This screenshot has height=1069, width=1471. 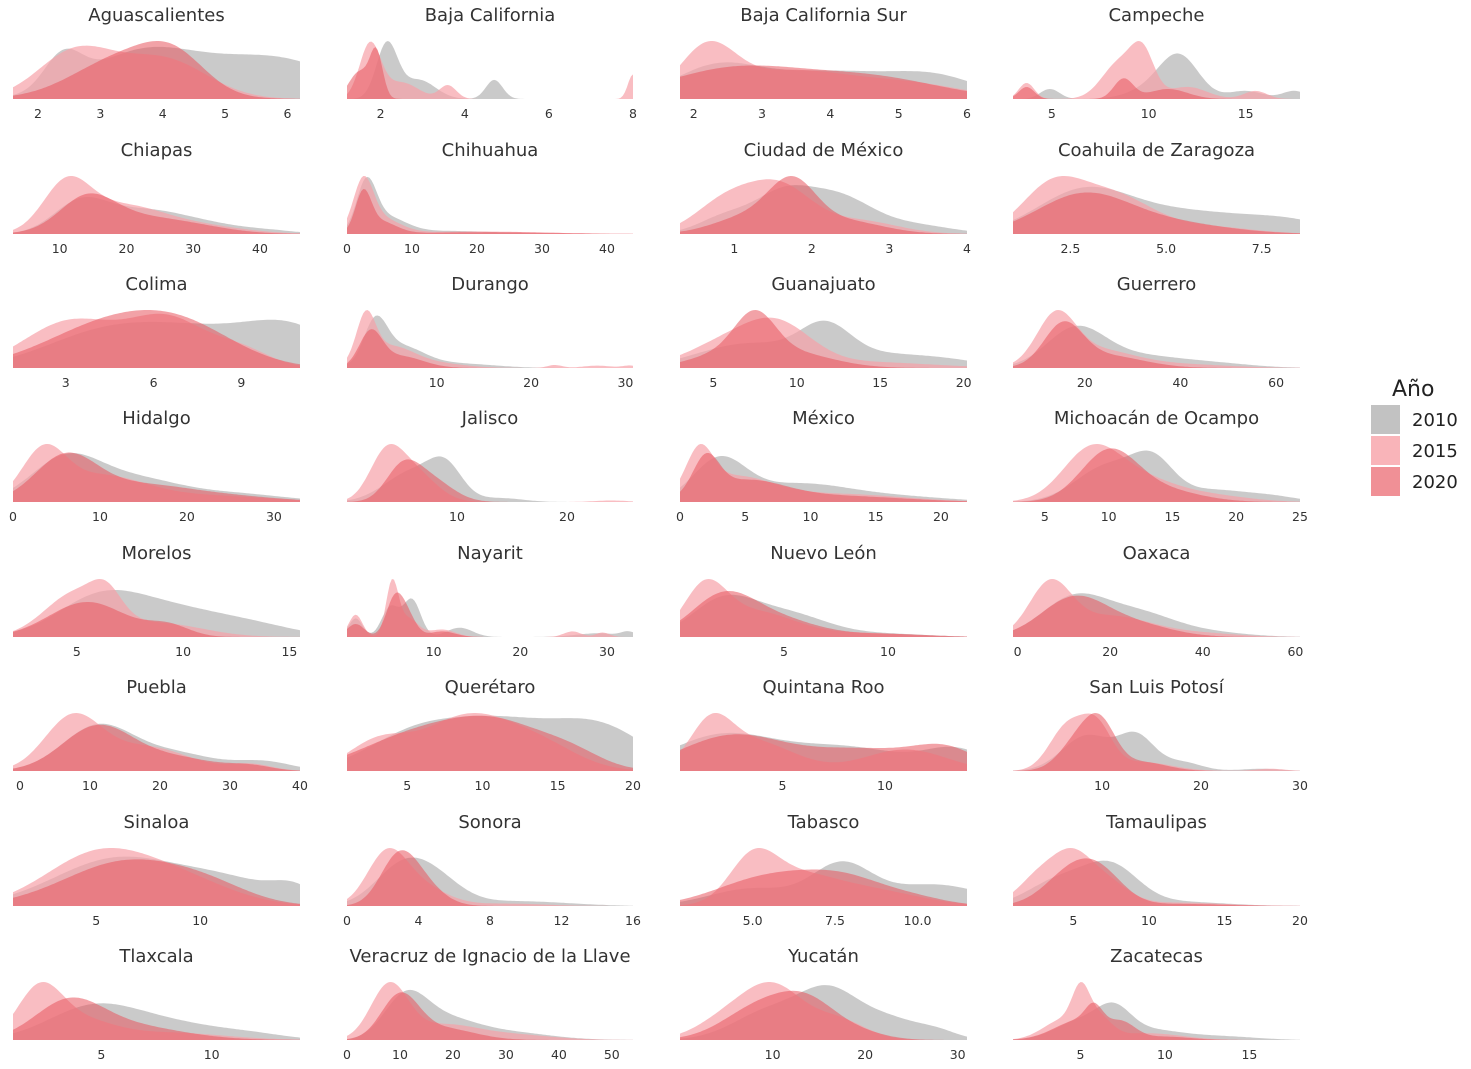 What do you see at coordinates (490, 150) in the screenshot?
I see `panel-title: Chihuahua` at bounding box center [490, 150].